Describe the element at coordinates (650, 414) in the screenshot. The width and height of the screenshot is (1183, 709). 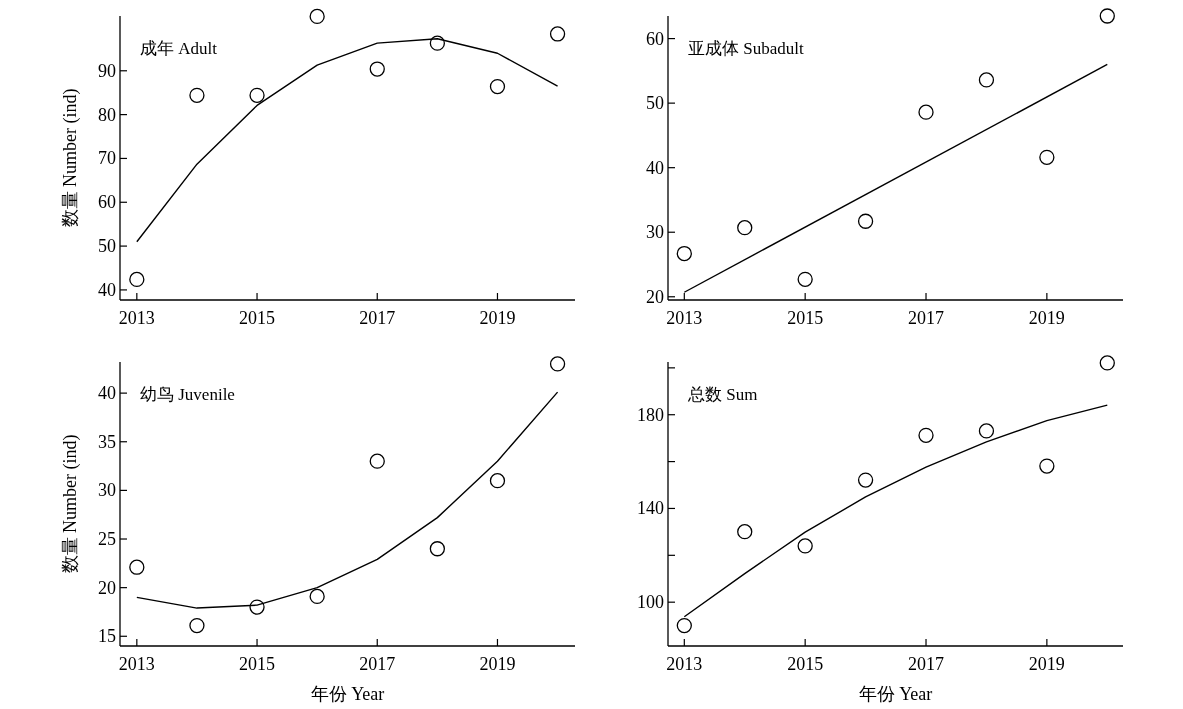
I see `y-tick-label: 180` at that location.